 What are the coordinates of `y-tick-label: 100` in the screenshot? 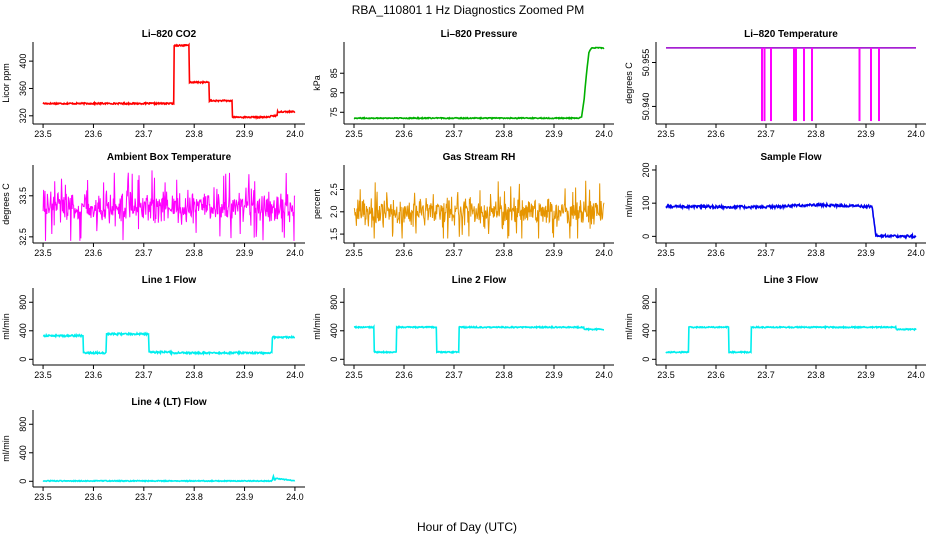 It's located at (646, 203).